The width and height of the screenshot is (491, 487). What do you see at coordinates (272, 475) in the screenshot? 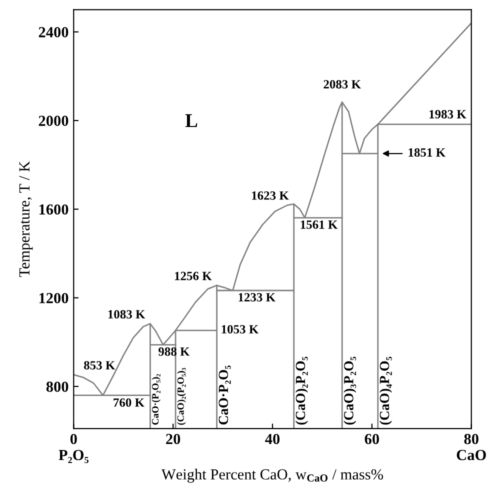
I see `x-axis-title: Weight Percent CaO, w$_{CaO}$ / mass%` at bounding box center [272, 475].